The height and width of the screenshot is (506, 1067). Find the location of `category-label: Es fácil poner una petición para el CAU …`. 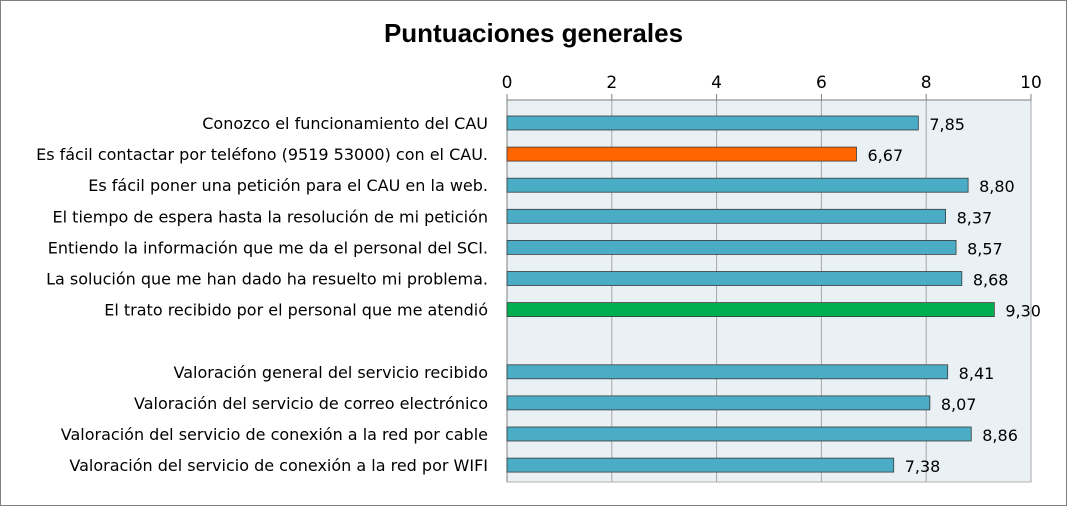

category-label: Es fácil poner una petición para el CAU … is located at coordinates (288, 185).